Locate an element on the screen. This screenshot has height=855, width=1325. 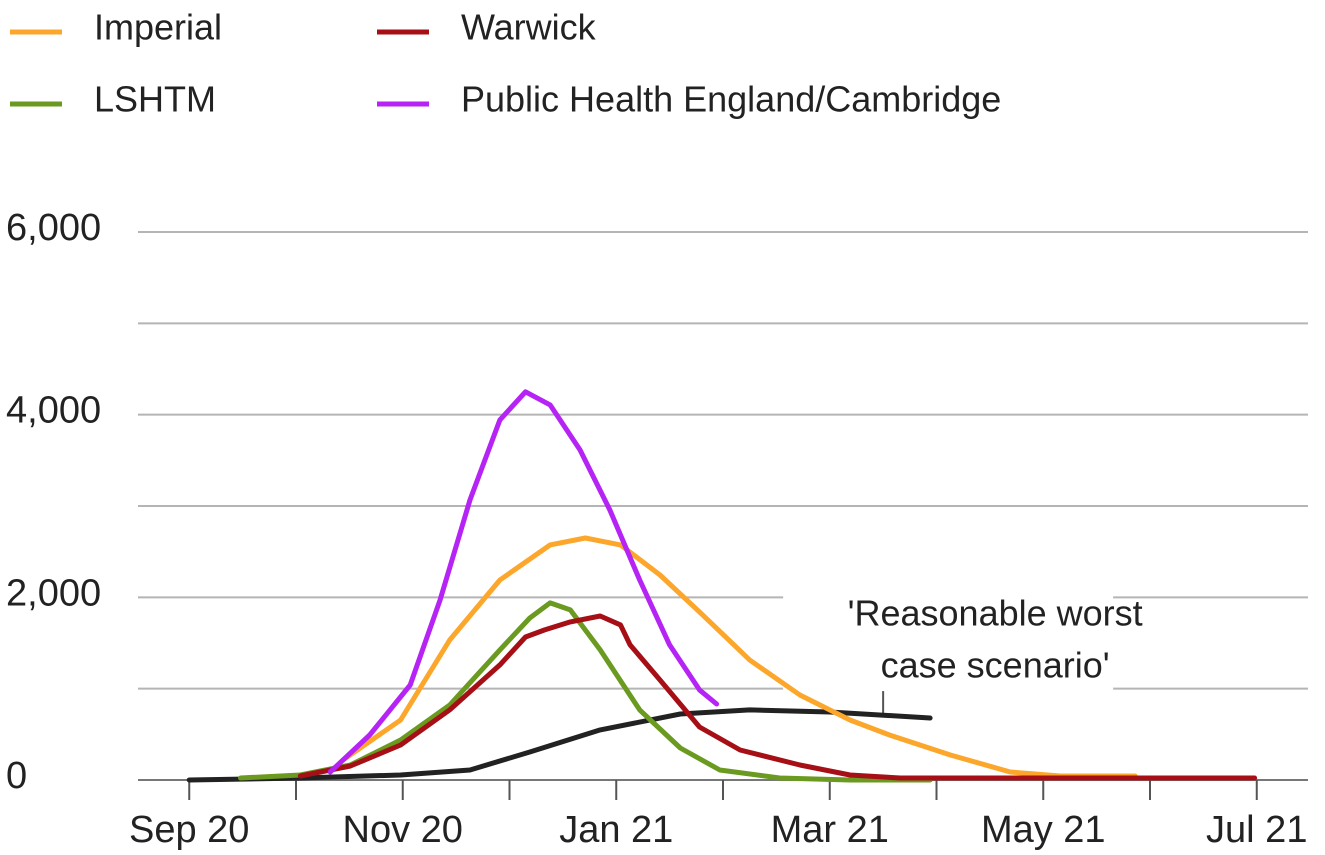
y-tick-label: 2,000 is located at coordinates (53, 593).